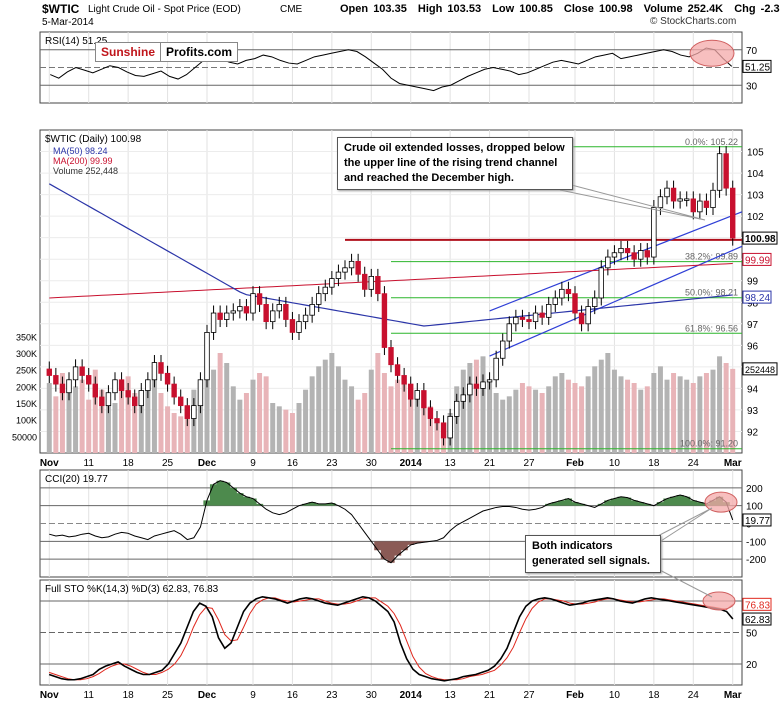  Describe the element at coordinates (632, 201) in the screenshot. I see `annotation-pointer` at that location.